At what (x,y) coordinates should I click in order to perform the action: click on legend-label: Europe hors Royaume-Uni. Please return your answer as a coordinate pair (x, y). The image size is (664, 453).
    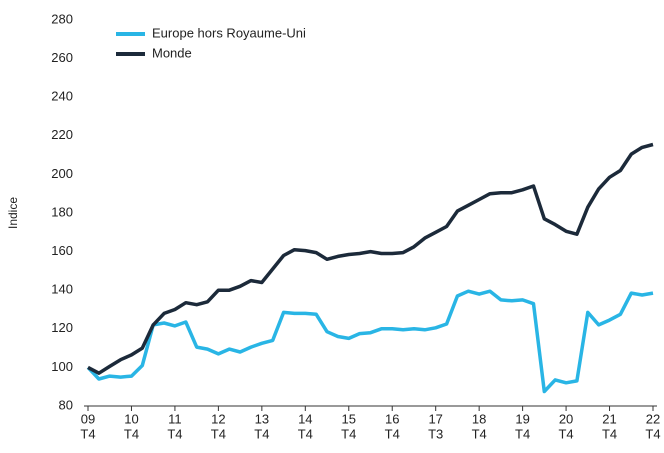
    Looking at the image, I should click on (229, 32).